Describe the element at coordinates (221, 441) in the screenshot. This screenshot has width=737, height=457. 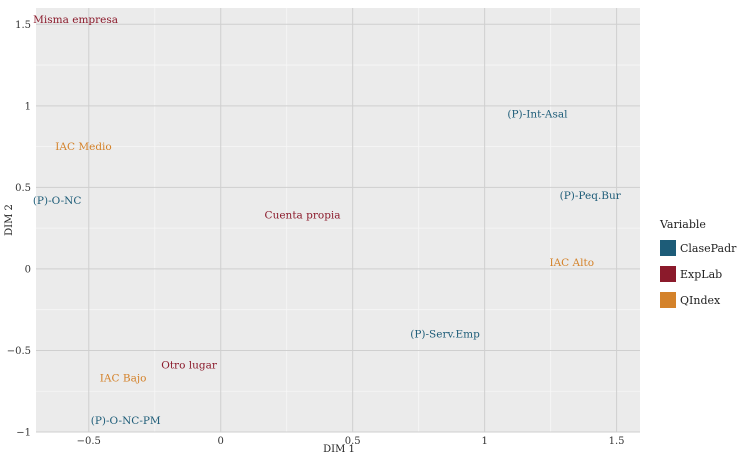
I see `x-tick-label: 0` at that location.